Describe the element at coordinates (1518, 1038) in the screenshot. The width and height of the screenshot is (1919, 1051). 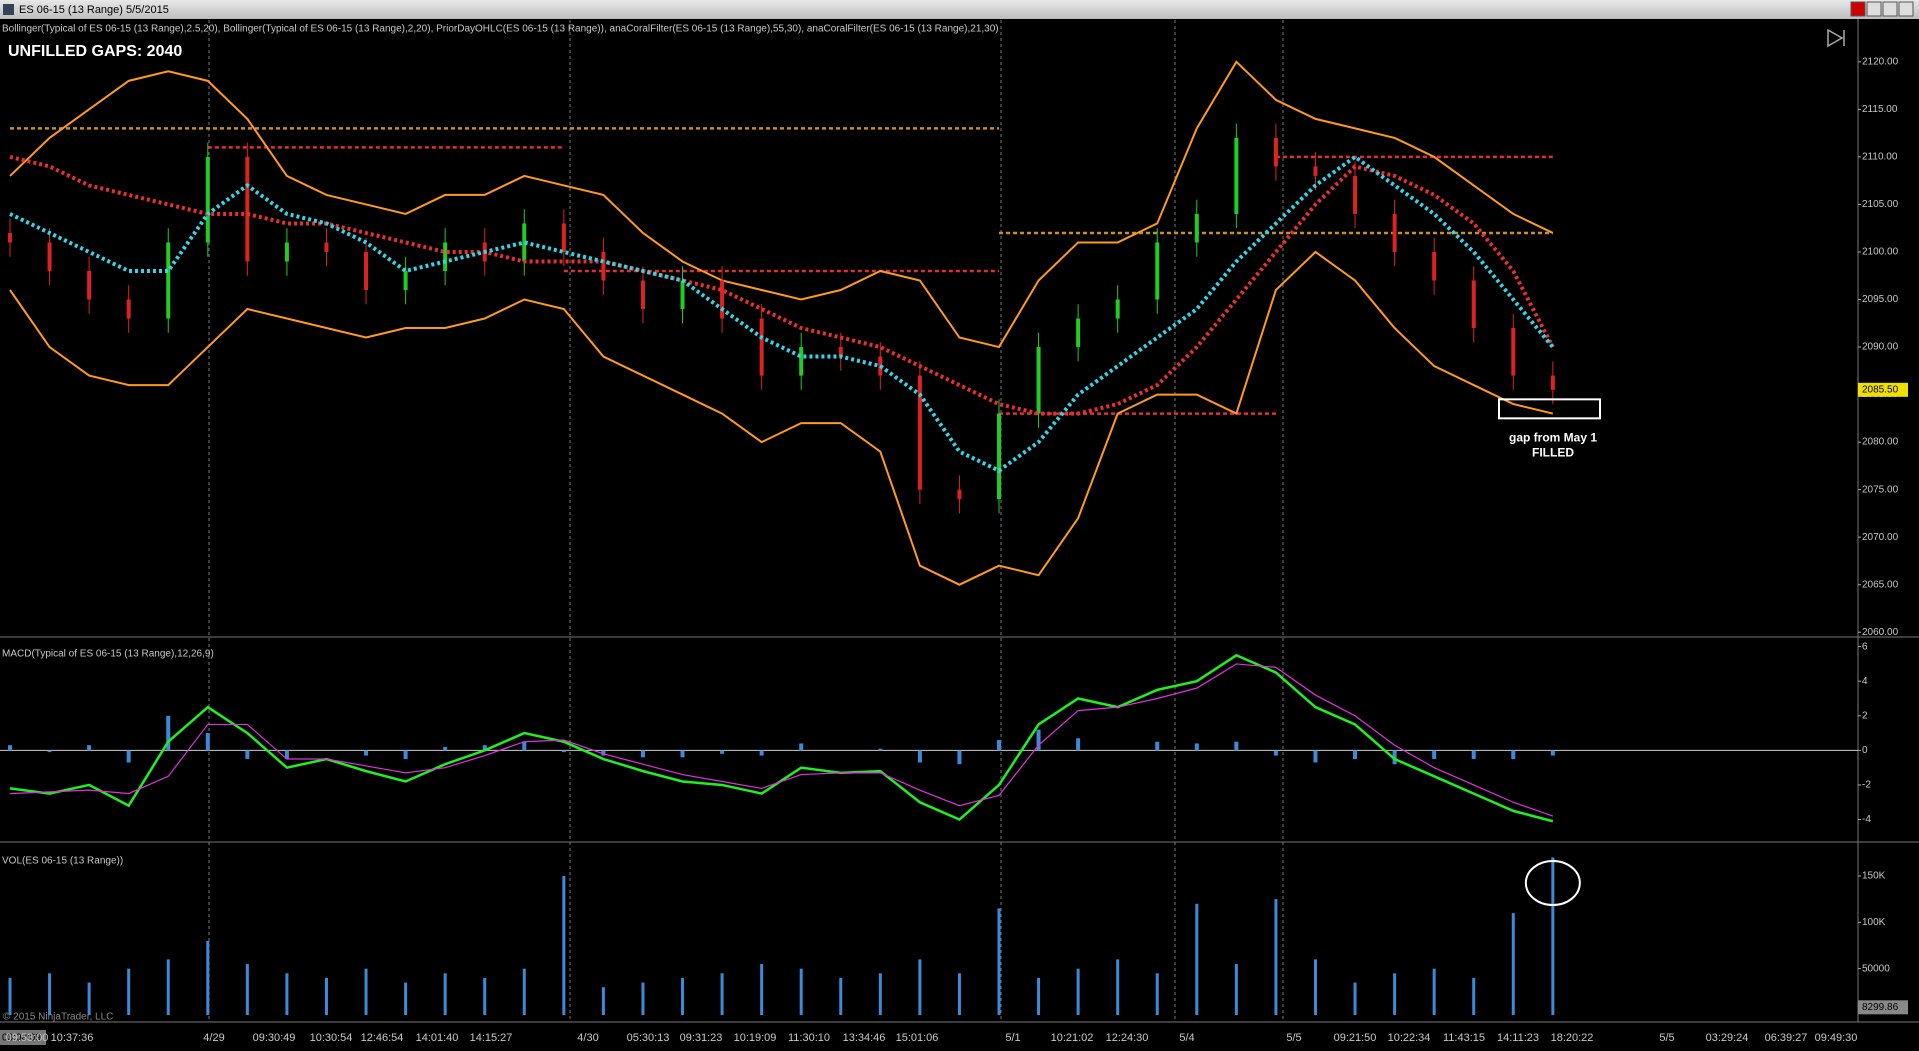
I see `time-label: 14:11:23` at that location.